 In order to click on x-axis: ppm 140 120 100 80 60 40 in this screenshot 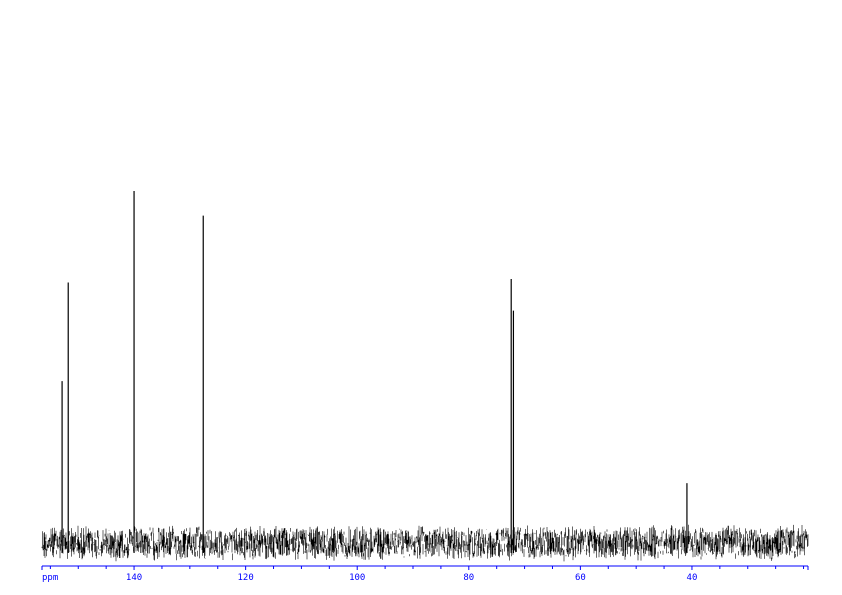, I will do `click(425, 574)`.